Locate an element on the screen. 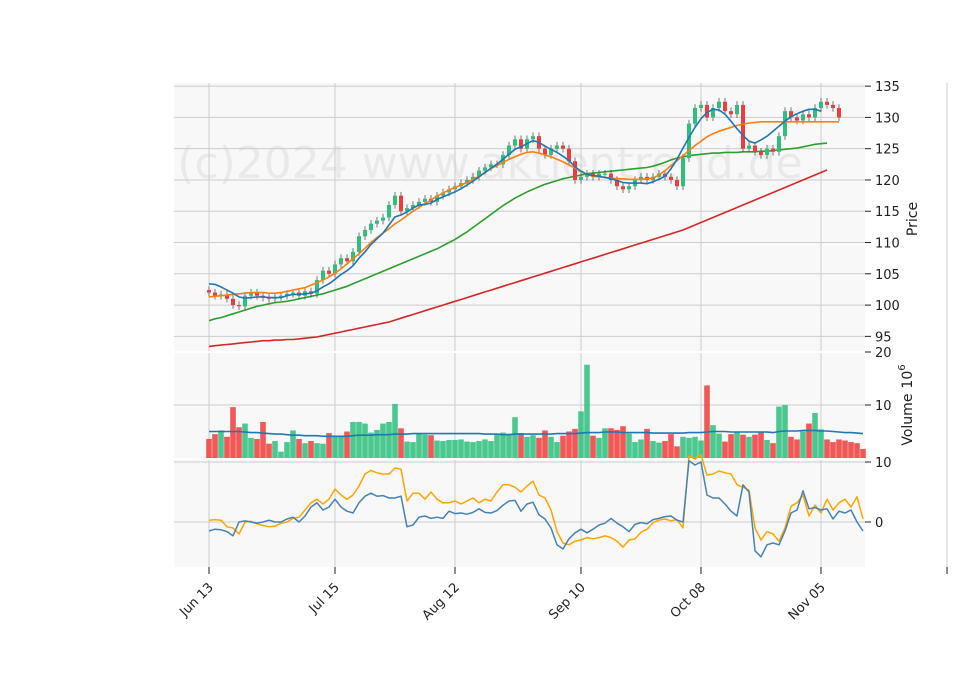 This screenshot has height=690, width=960. volume-tick-label: 20 is located at coordinates (883, 353).